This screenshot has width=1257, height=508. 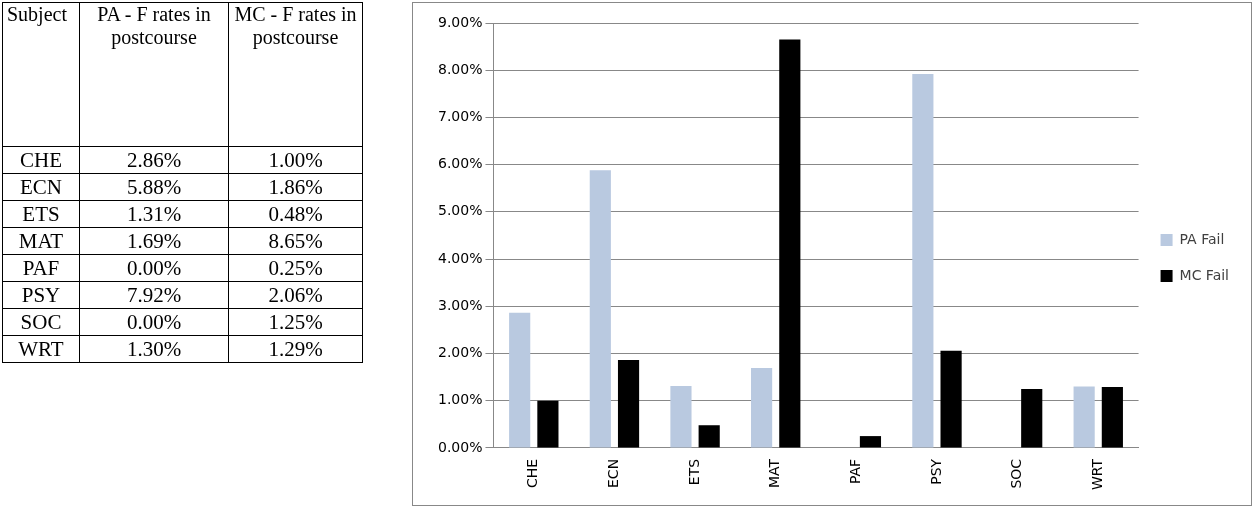 What do you see at coordinates (154, 187) in the screenshot?
I see `text: 5.88%` at bounding box center [154, 187].